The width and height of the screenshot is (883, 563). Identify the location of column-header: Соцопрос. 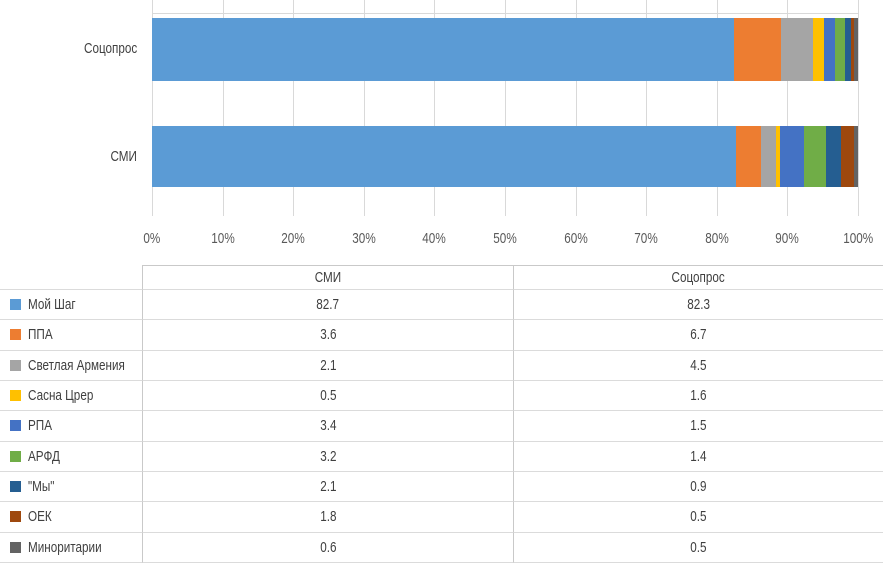
(698, 277).